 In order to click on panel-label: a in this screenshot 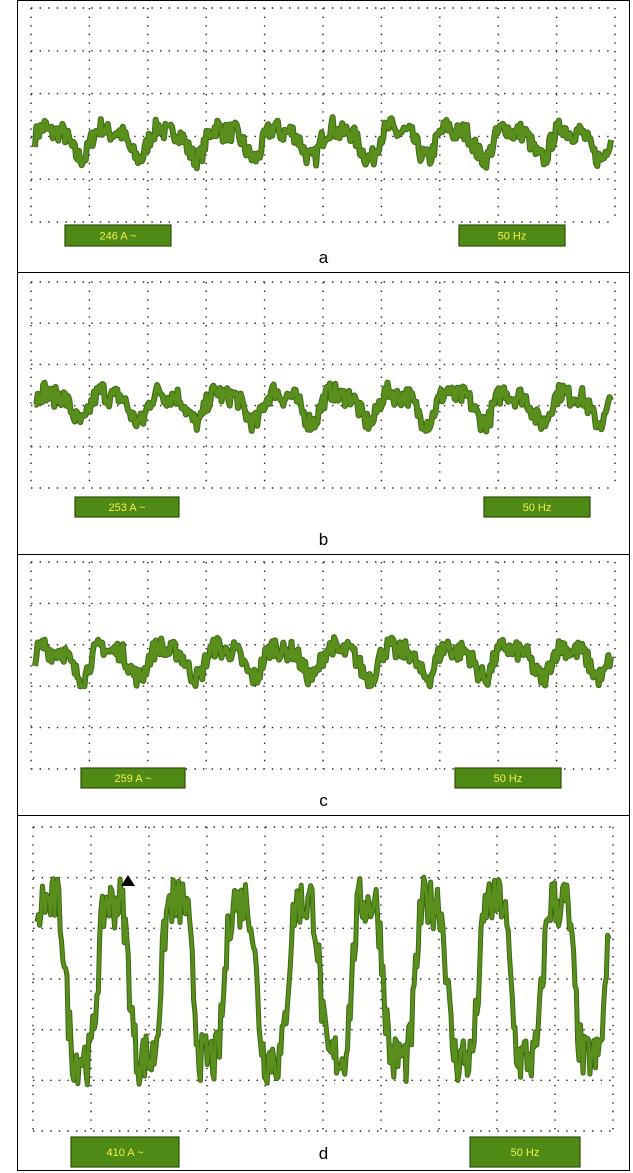, I will do `click(323, 257)`.